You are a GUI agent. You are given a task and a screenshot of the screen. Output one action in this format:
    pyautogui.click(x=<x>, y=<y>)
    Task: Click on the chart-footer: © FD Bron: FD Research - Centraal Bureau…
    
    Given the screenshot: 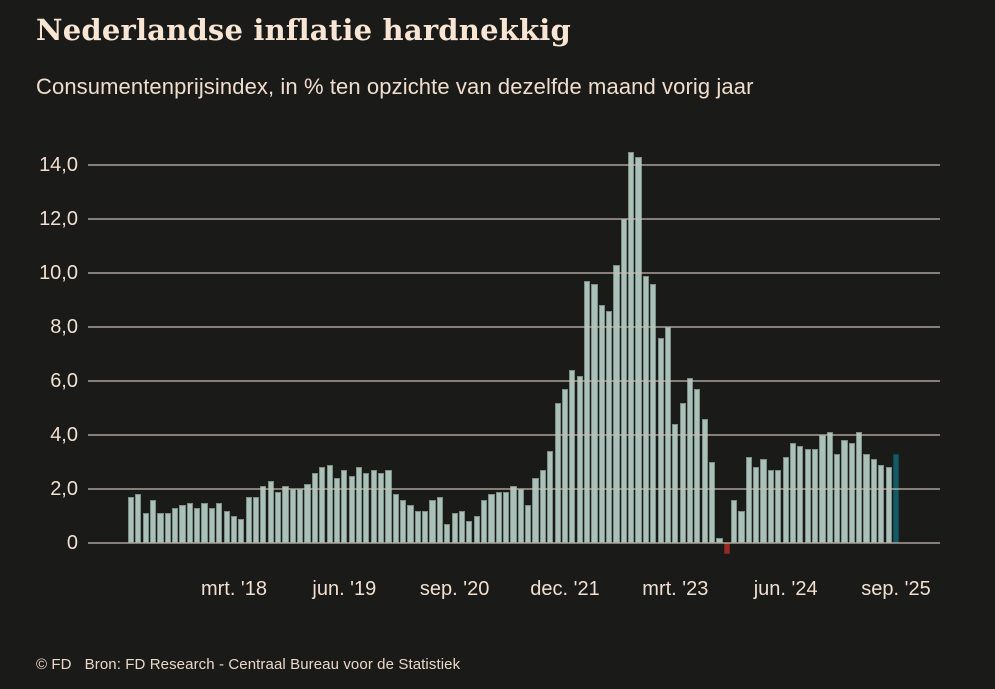 What is the action you would take?
    pyautogui.click(x=248, y=664)
    